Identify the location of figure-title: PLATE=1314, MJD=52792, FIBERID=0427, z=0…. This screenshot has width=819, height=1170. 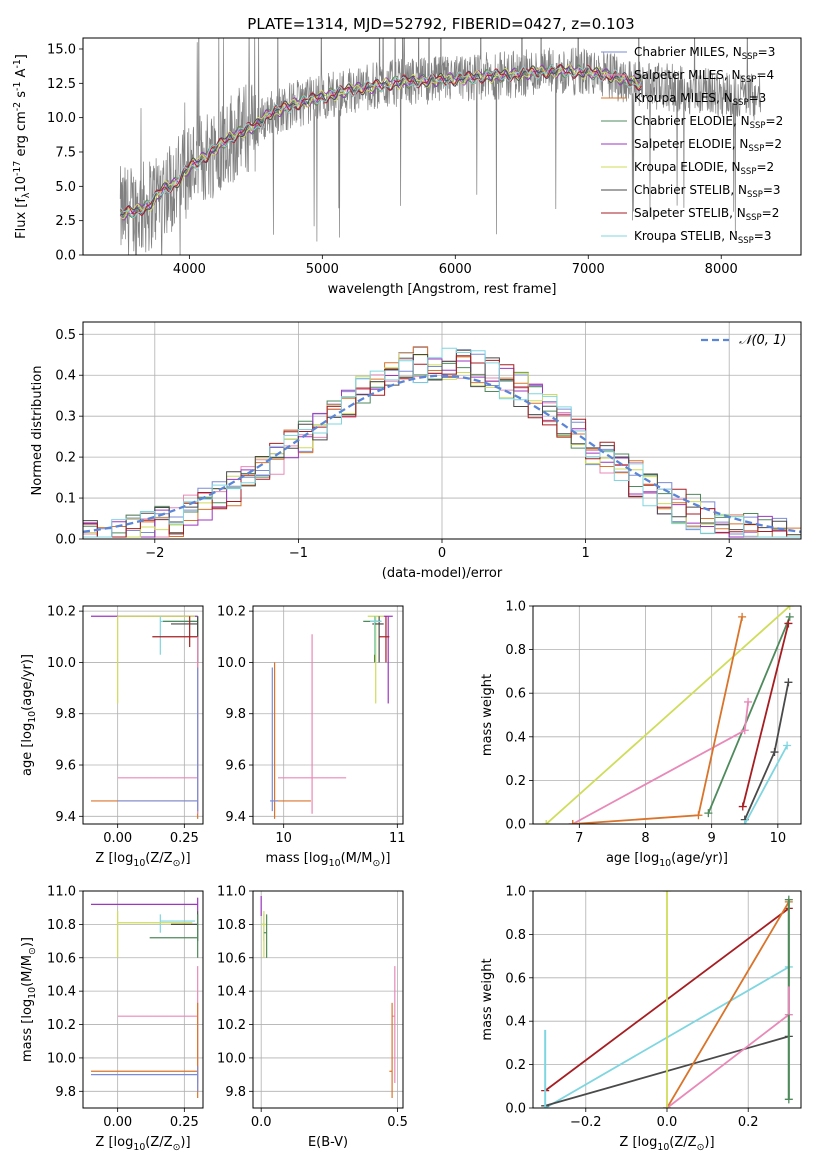
(440, 24).